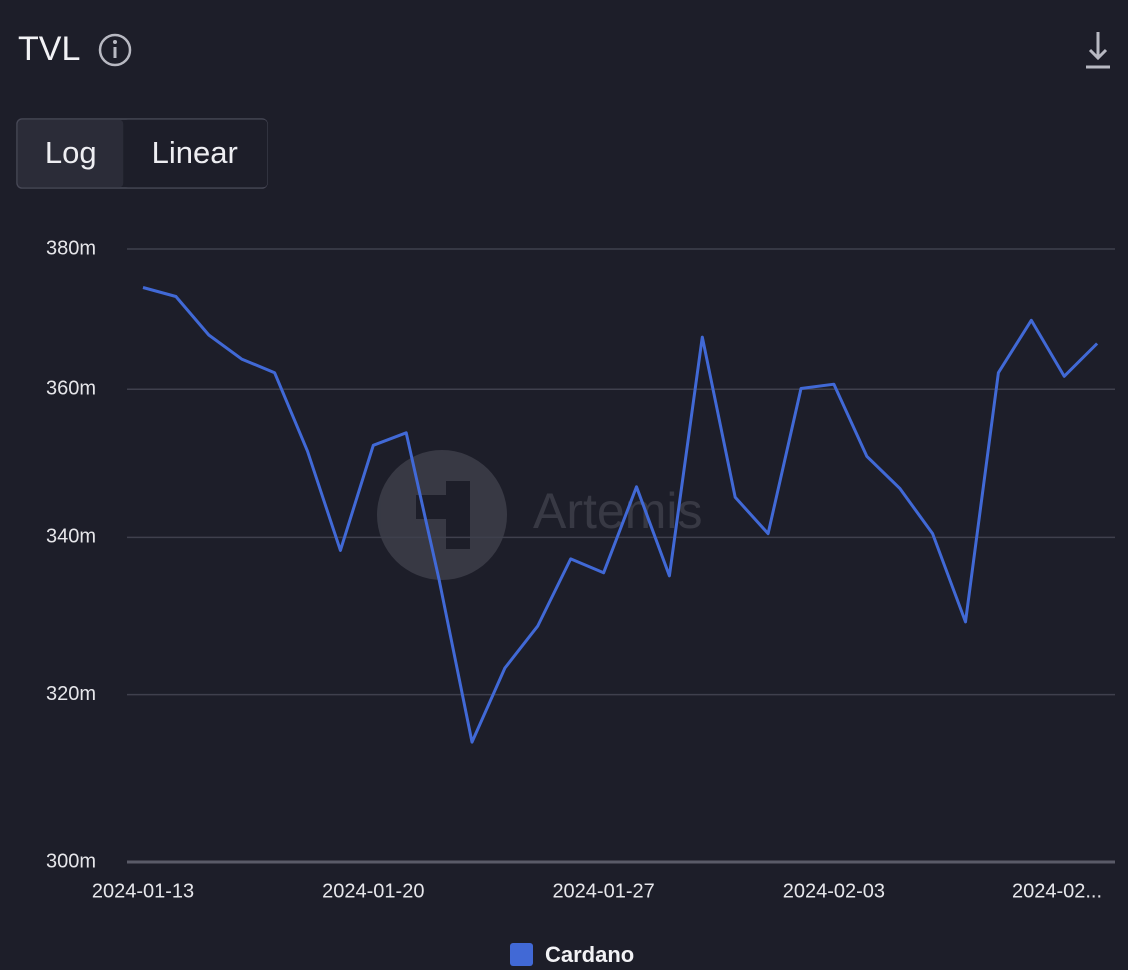 The height and width of the screenshot is (970, 1128). I want to click on y-tick-label: 320m, so click(71, 694).